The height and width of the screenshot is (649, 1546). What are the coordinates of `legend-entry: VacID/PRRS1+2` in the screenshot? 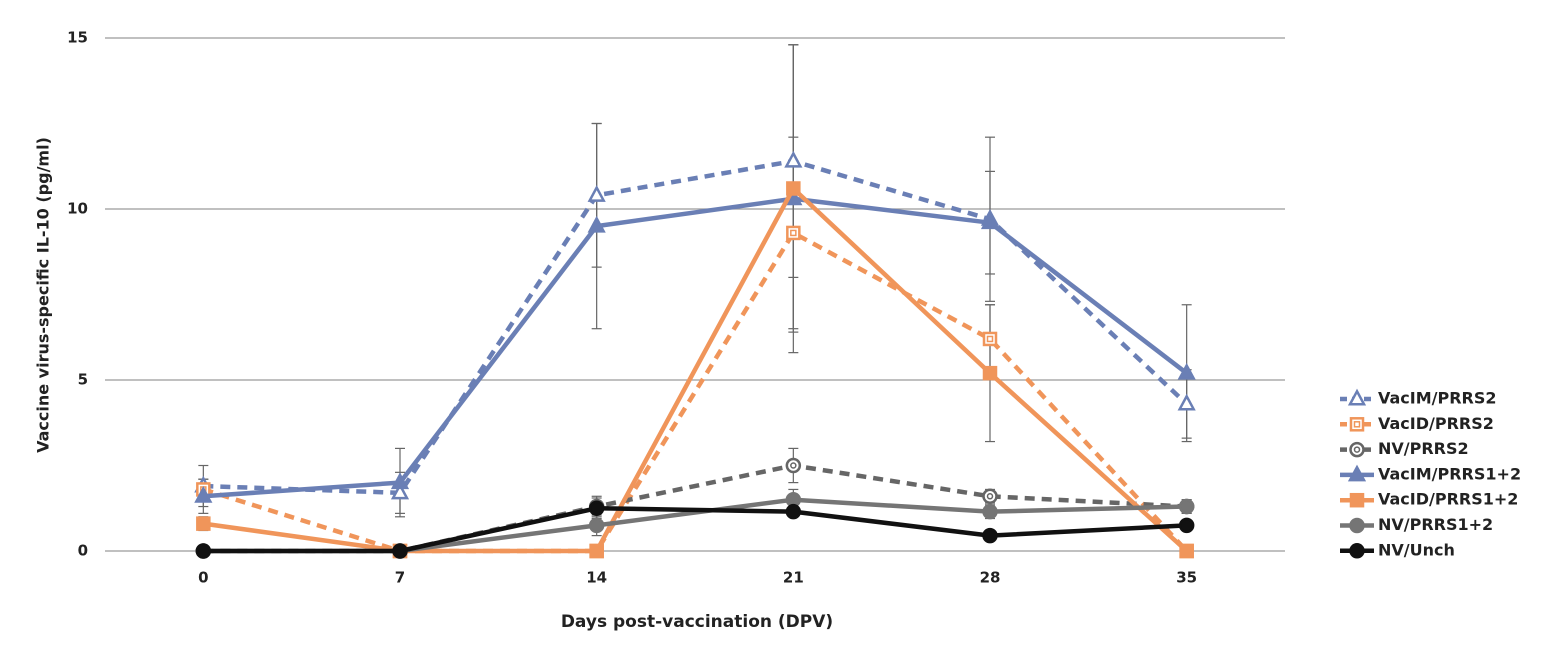 It's located at (1429, 499).